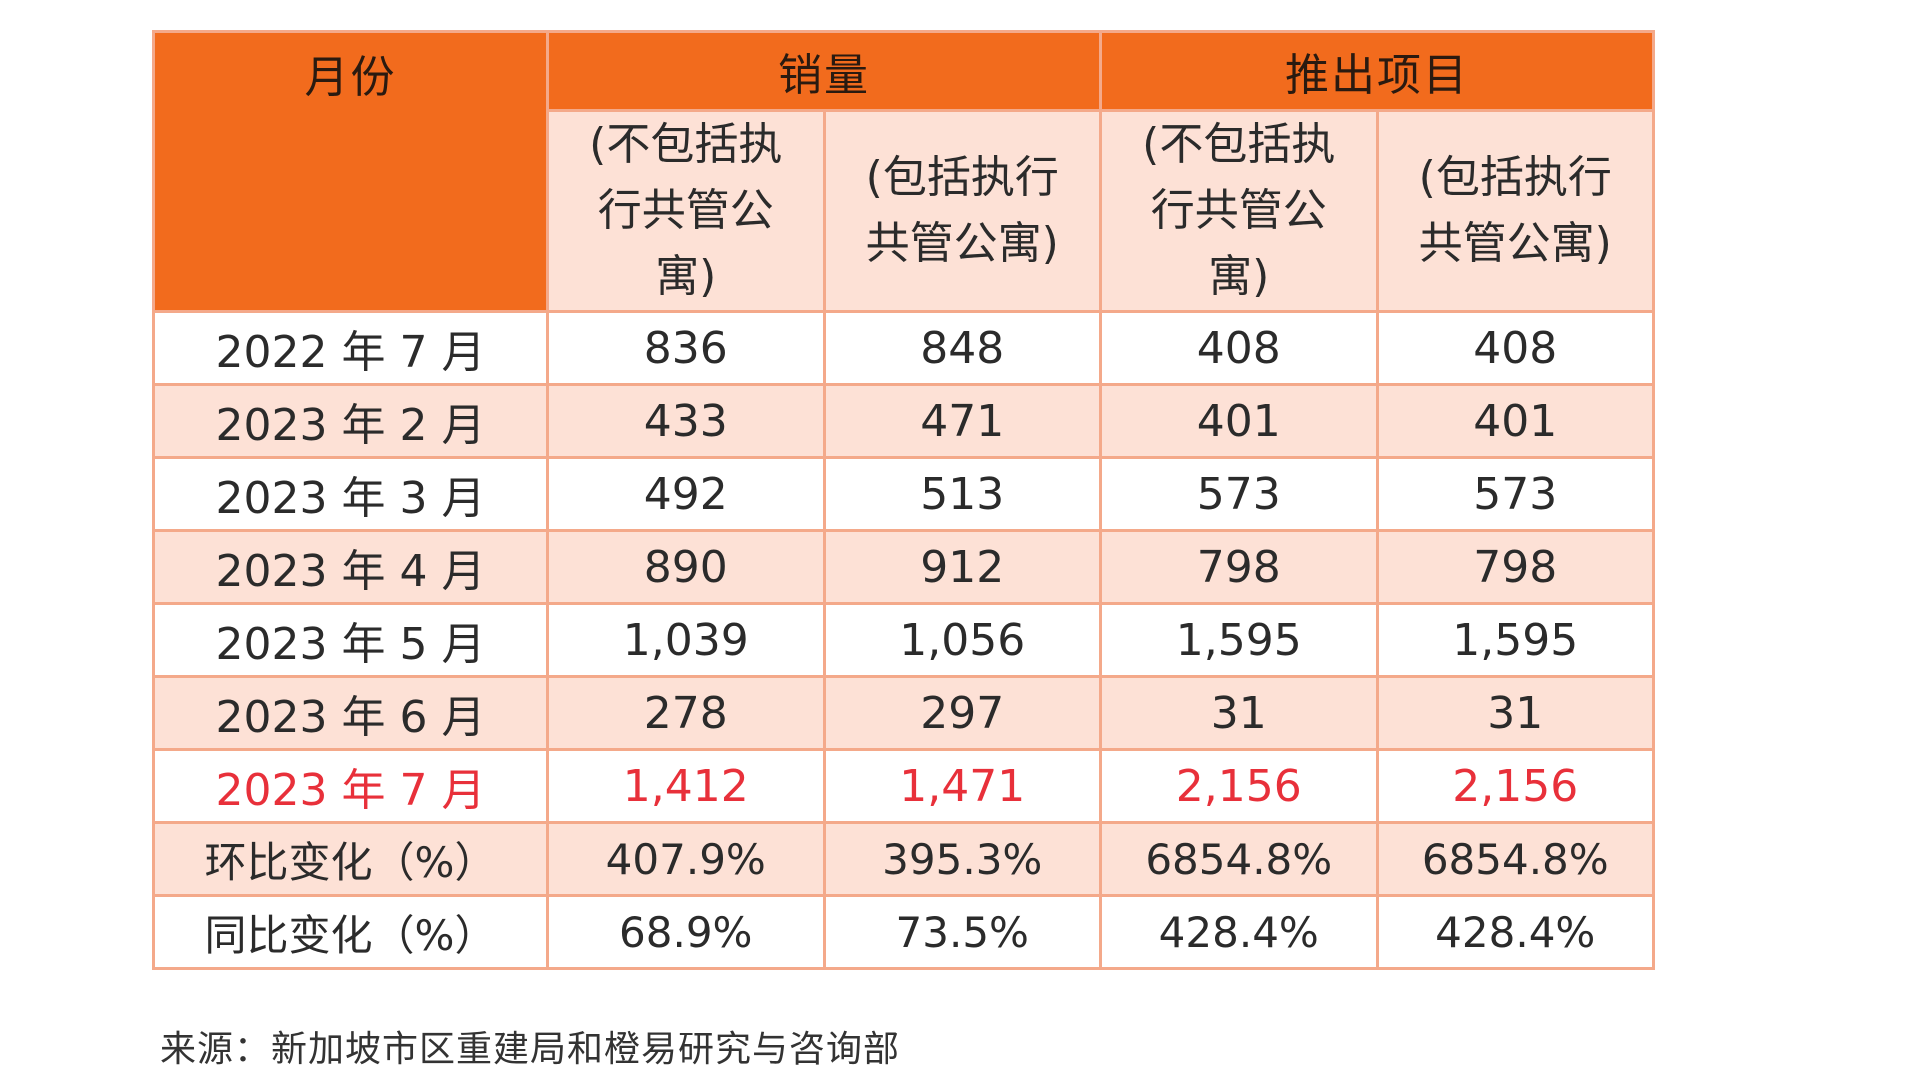  I want to click on cell-value: 1,471, so click(962, 786).